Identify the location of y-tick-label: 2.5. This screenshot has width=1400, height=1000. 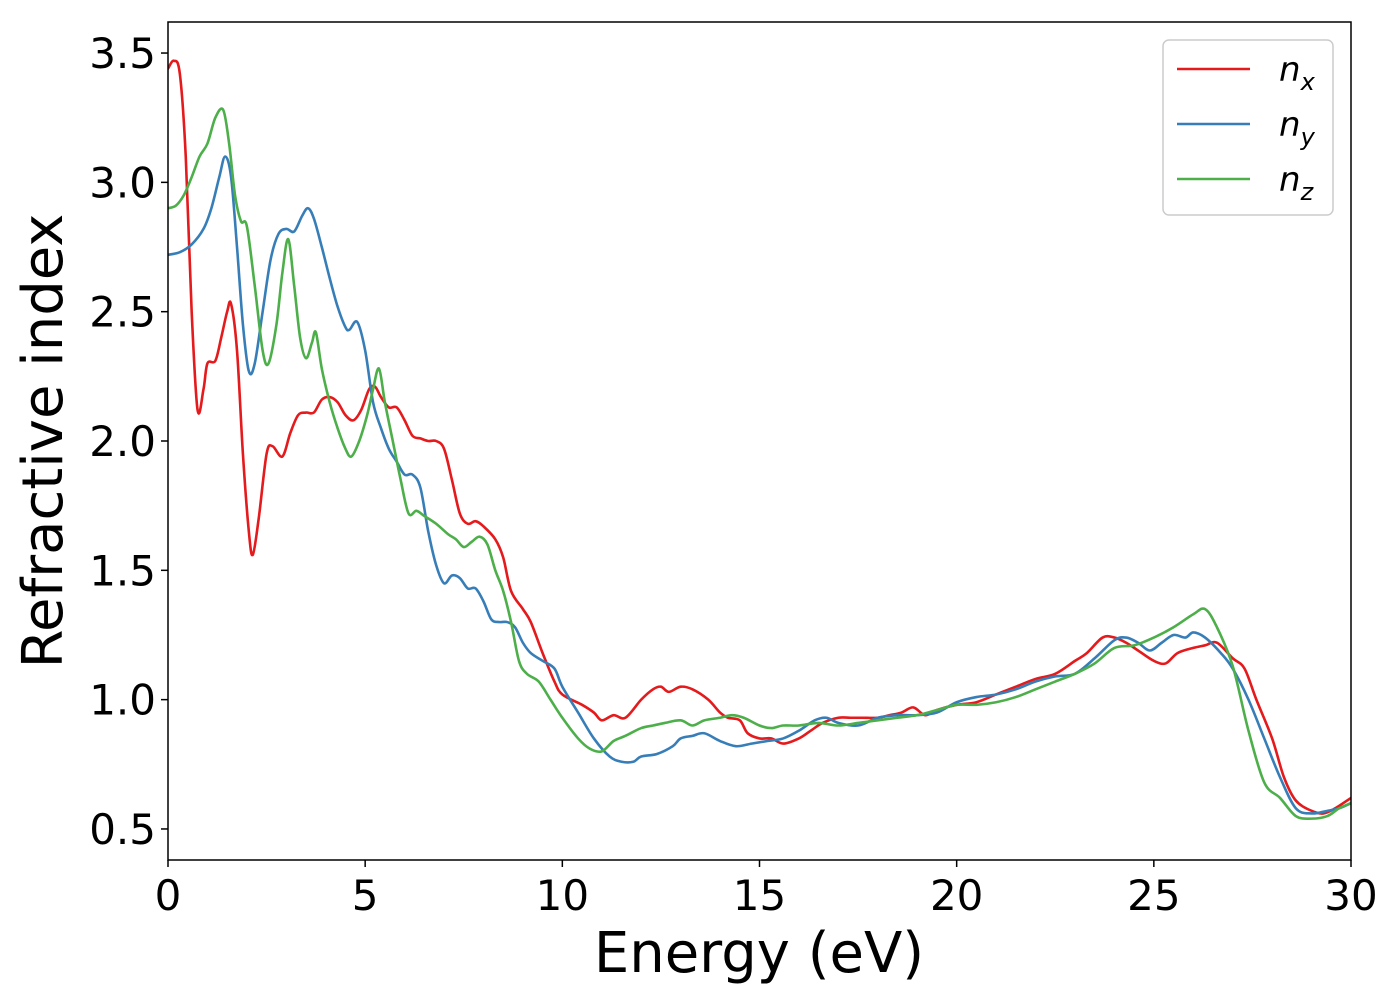
(122, 312).